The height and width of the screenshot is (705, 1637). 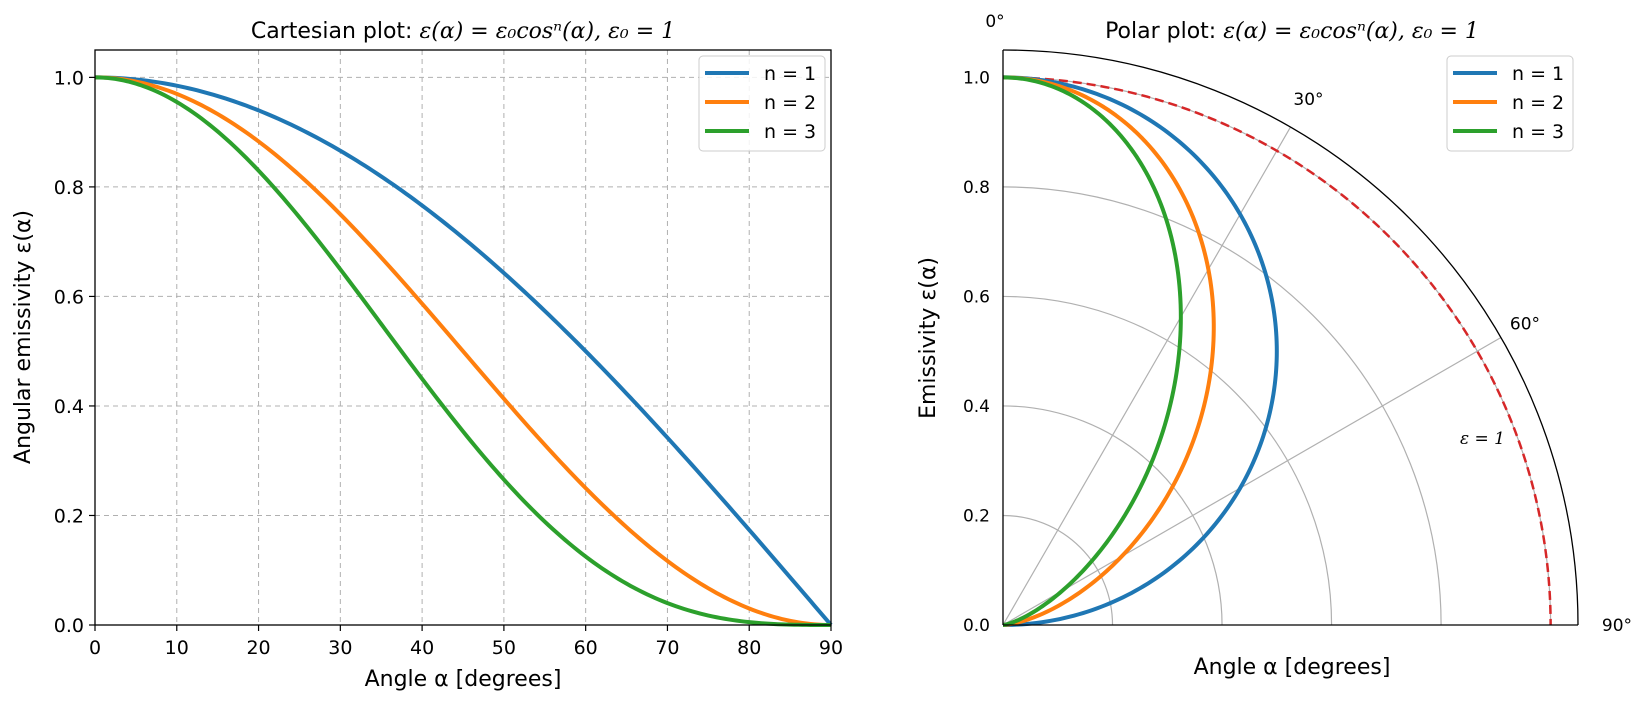 What do you see at coordinates (976, 626) in the screenshot?
I see `polar-rtick-label: 0.0` at bounding box center [976, 626].